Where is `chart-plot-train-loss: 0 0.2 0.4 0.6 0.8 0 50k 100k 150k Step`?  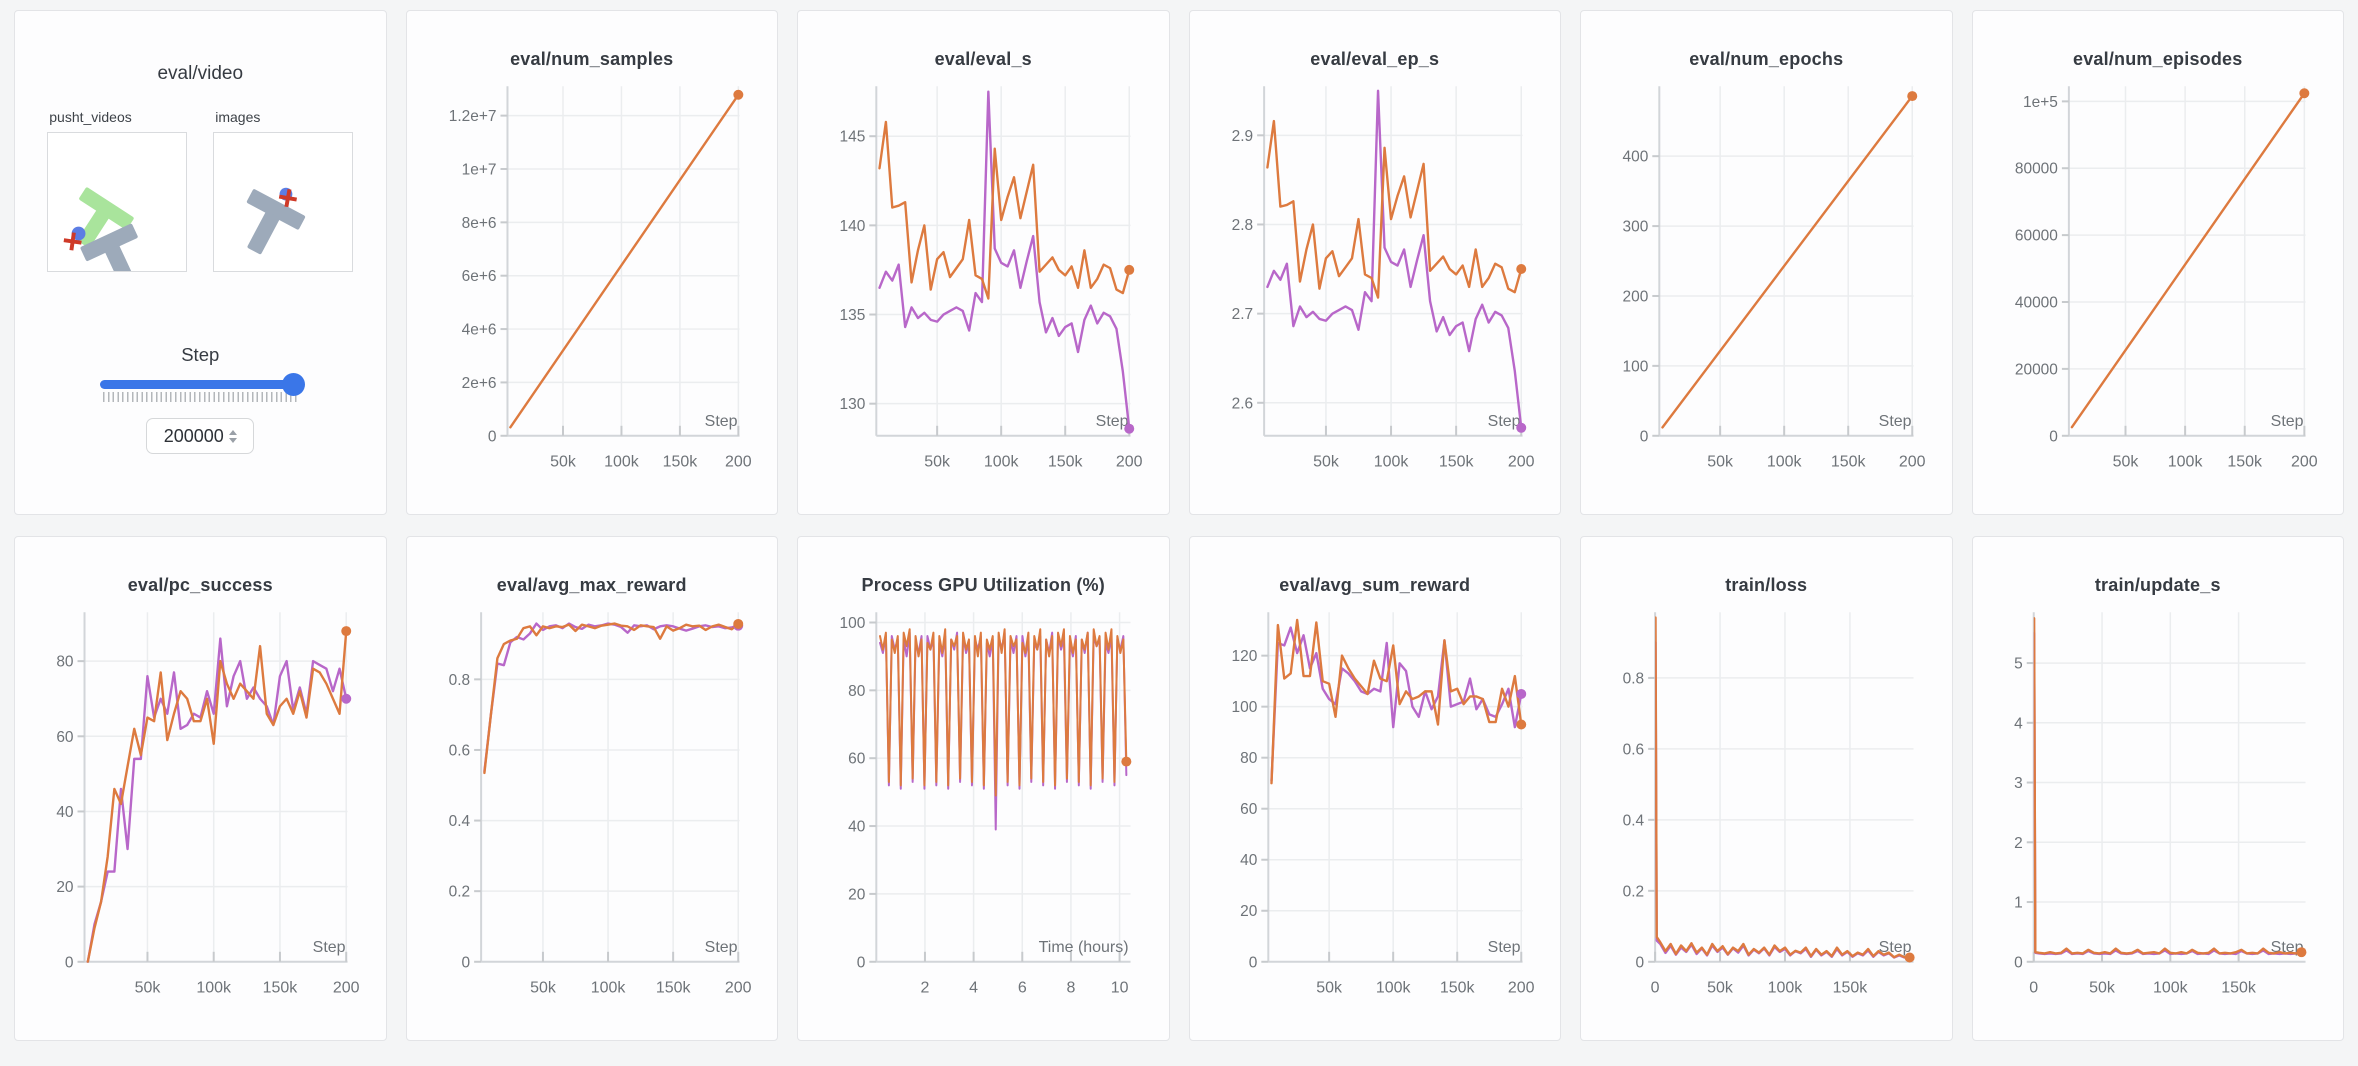
chart-plot-train-loss: 0 0.2 0.4 0.6 0.8 0 50k 100k 150k Step is located at coordinates (1766, 808).